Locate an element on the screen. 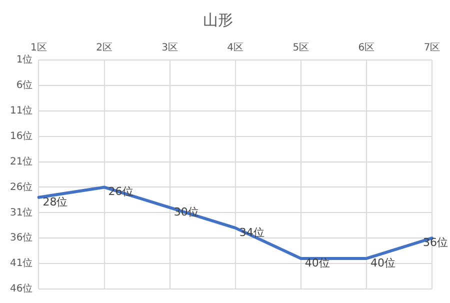 The width and height of the screenshot is (450, 303). x-tick-label: 7区 is located at coordinates (432, 48).